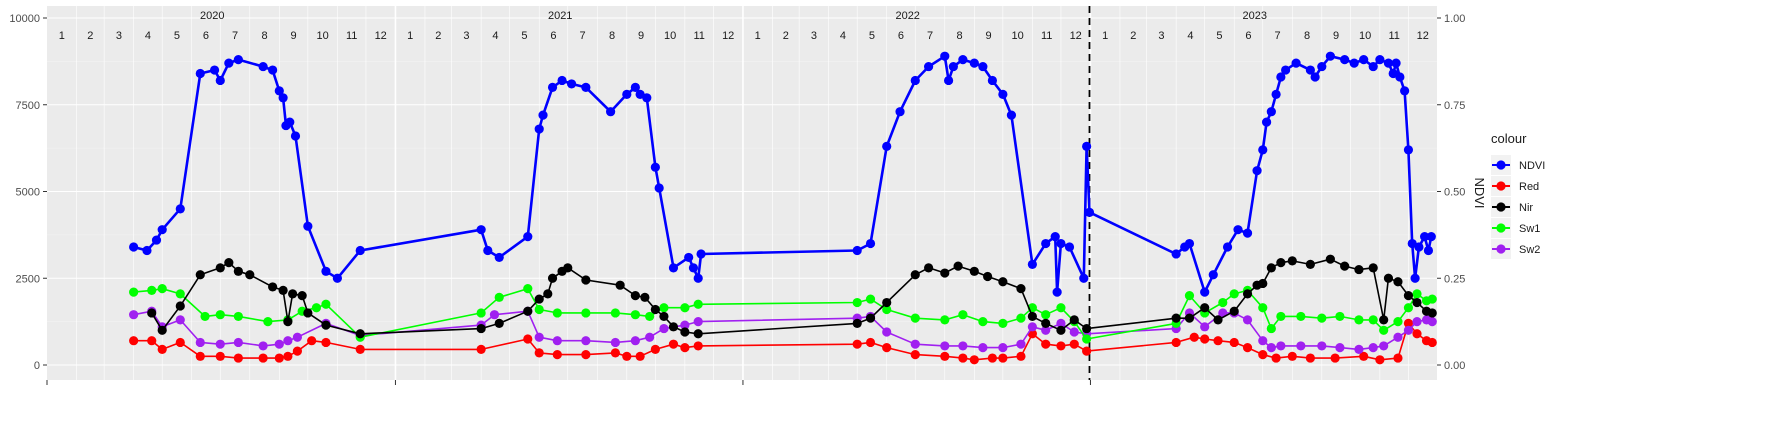 This screenshot has height=447, width=1773. I want to click on year-label: 2023, so click(1254, 16).